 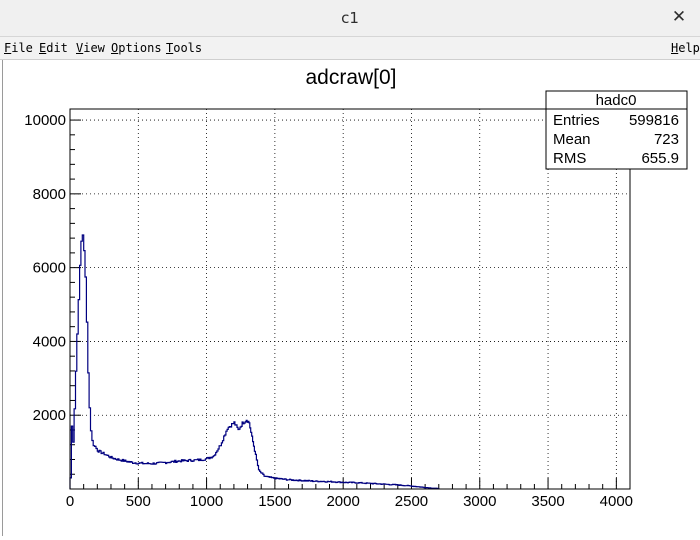 I want to click on stats-entries-value: 599816, so click(x=654, y=120).